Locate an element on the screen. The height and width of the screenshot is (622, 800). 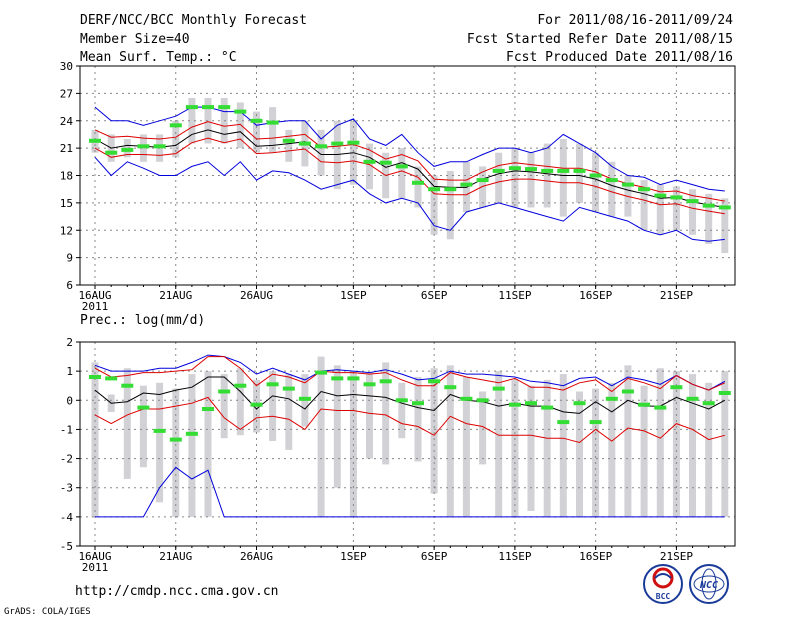
forecast-started-label: Fcst Started Refer Date 2011/08/15 is located at coordinates (600, 39).